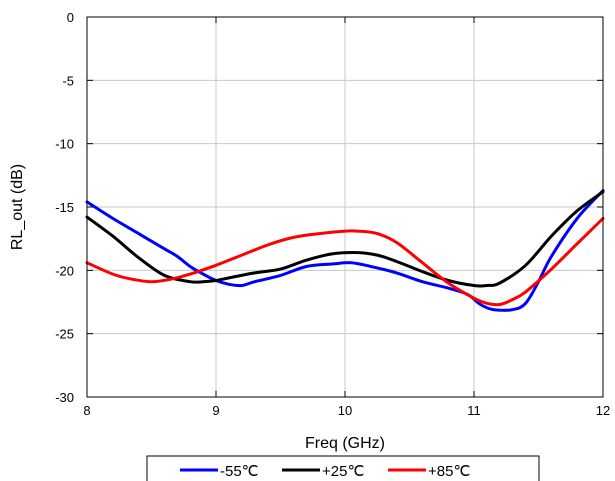 This screenshot has height=481, width=615. I want to click on y-tick-label: 0, so click(70, 17).